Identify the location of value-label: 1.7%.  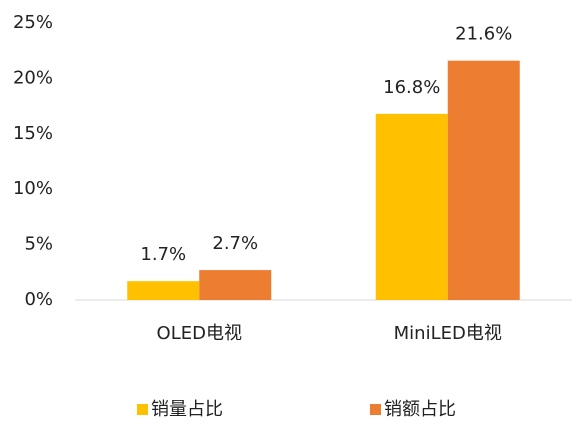
(163, 254).